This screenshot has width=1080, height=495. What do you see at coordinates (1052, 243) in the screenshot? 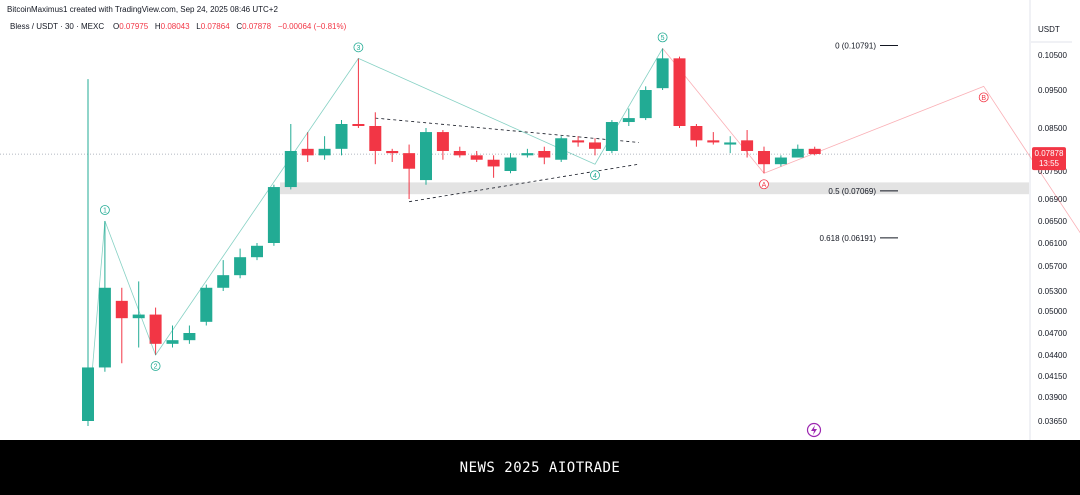
I see `price-tick-label: 0.06100` at bounding box center [1052, 243].